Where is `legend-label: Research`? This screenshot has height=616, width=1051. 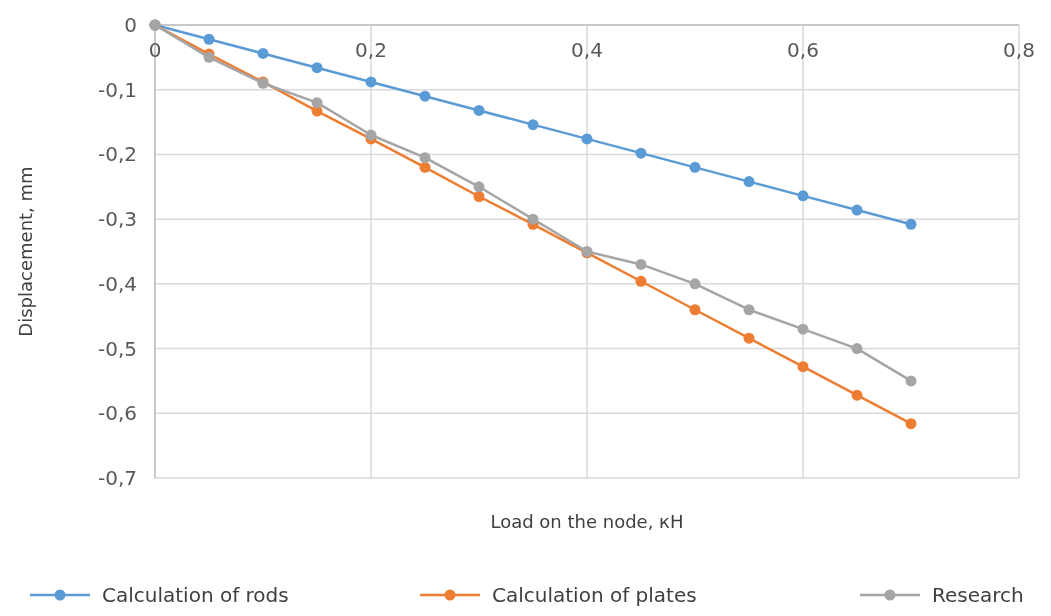 legend-label: Research is located at coordinates (978, 595).